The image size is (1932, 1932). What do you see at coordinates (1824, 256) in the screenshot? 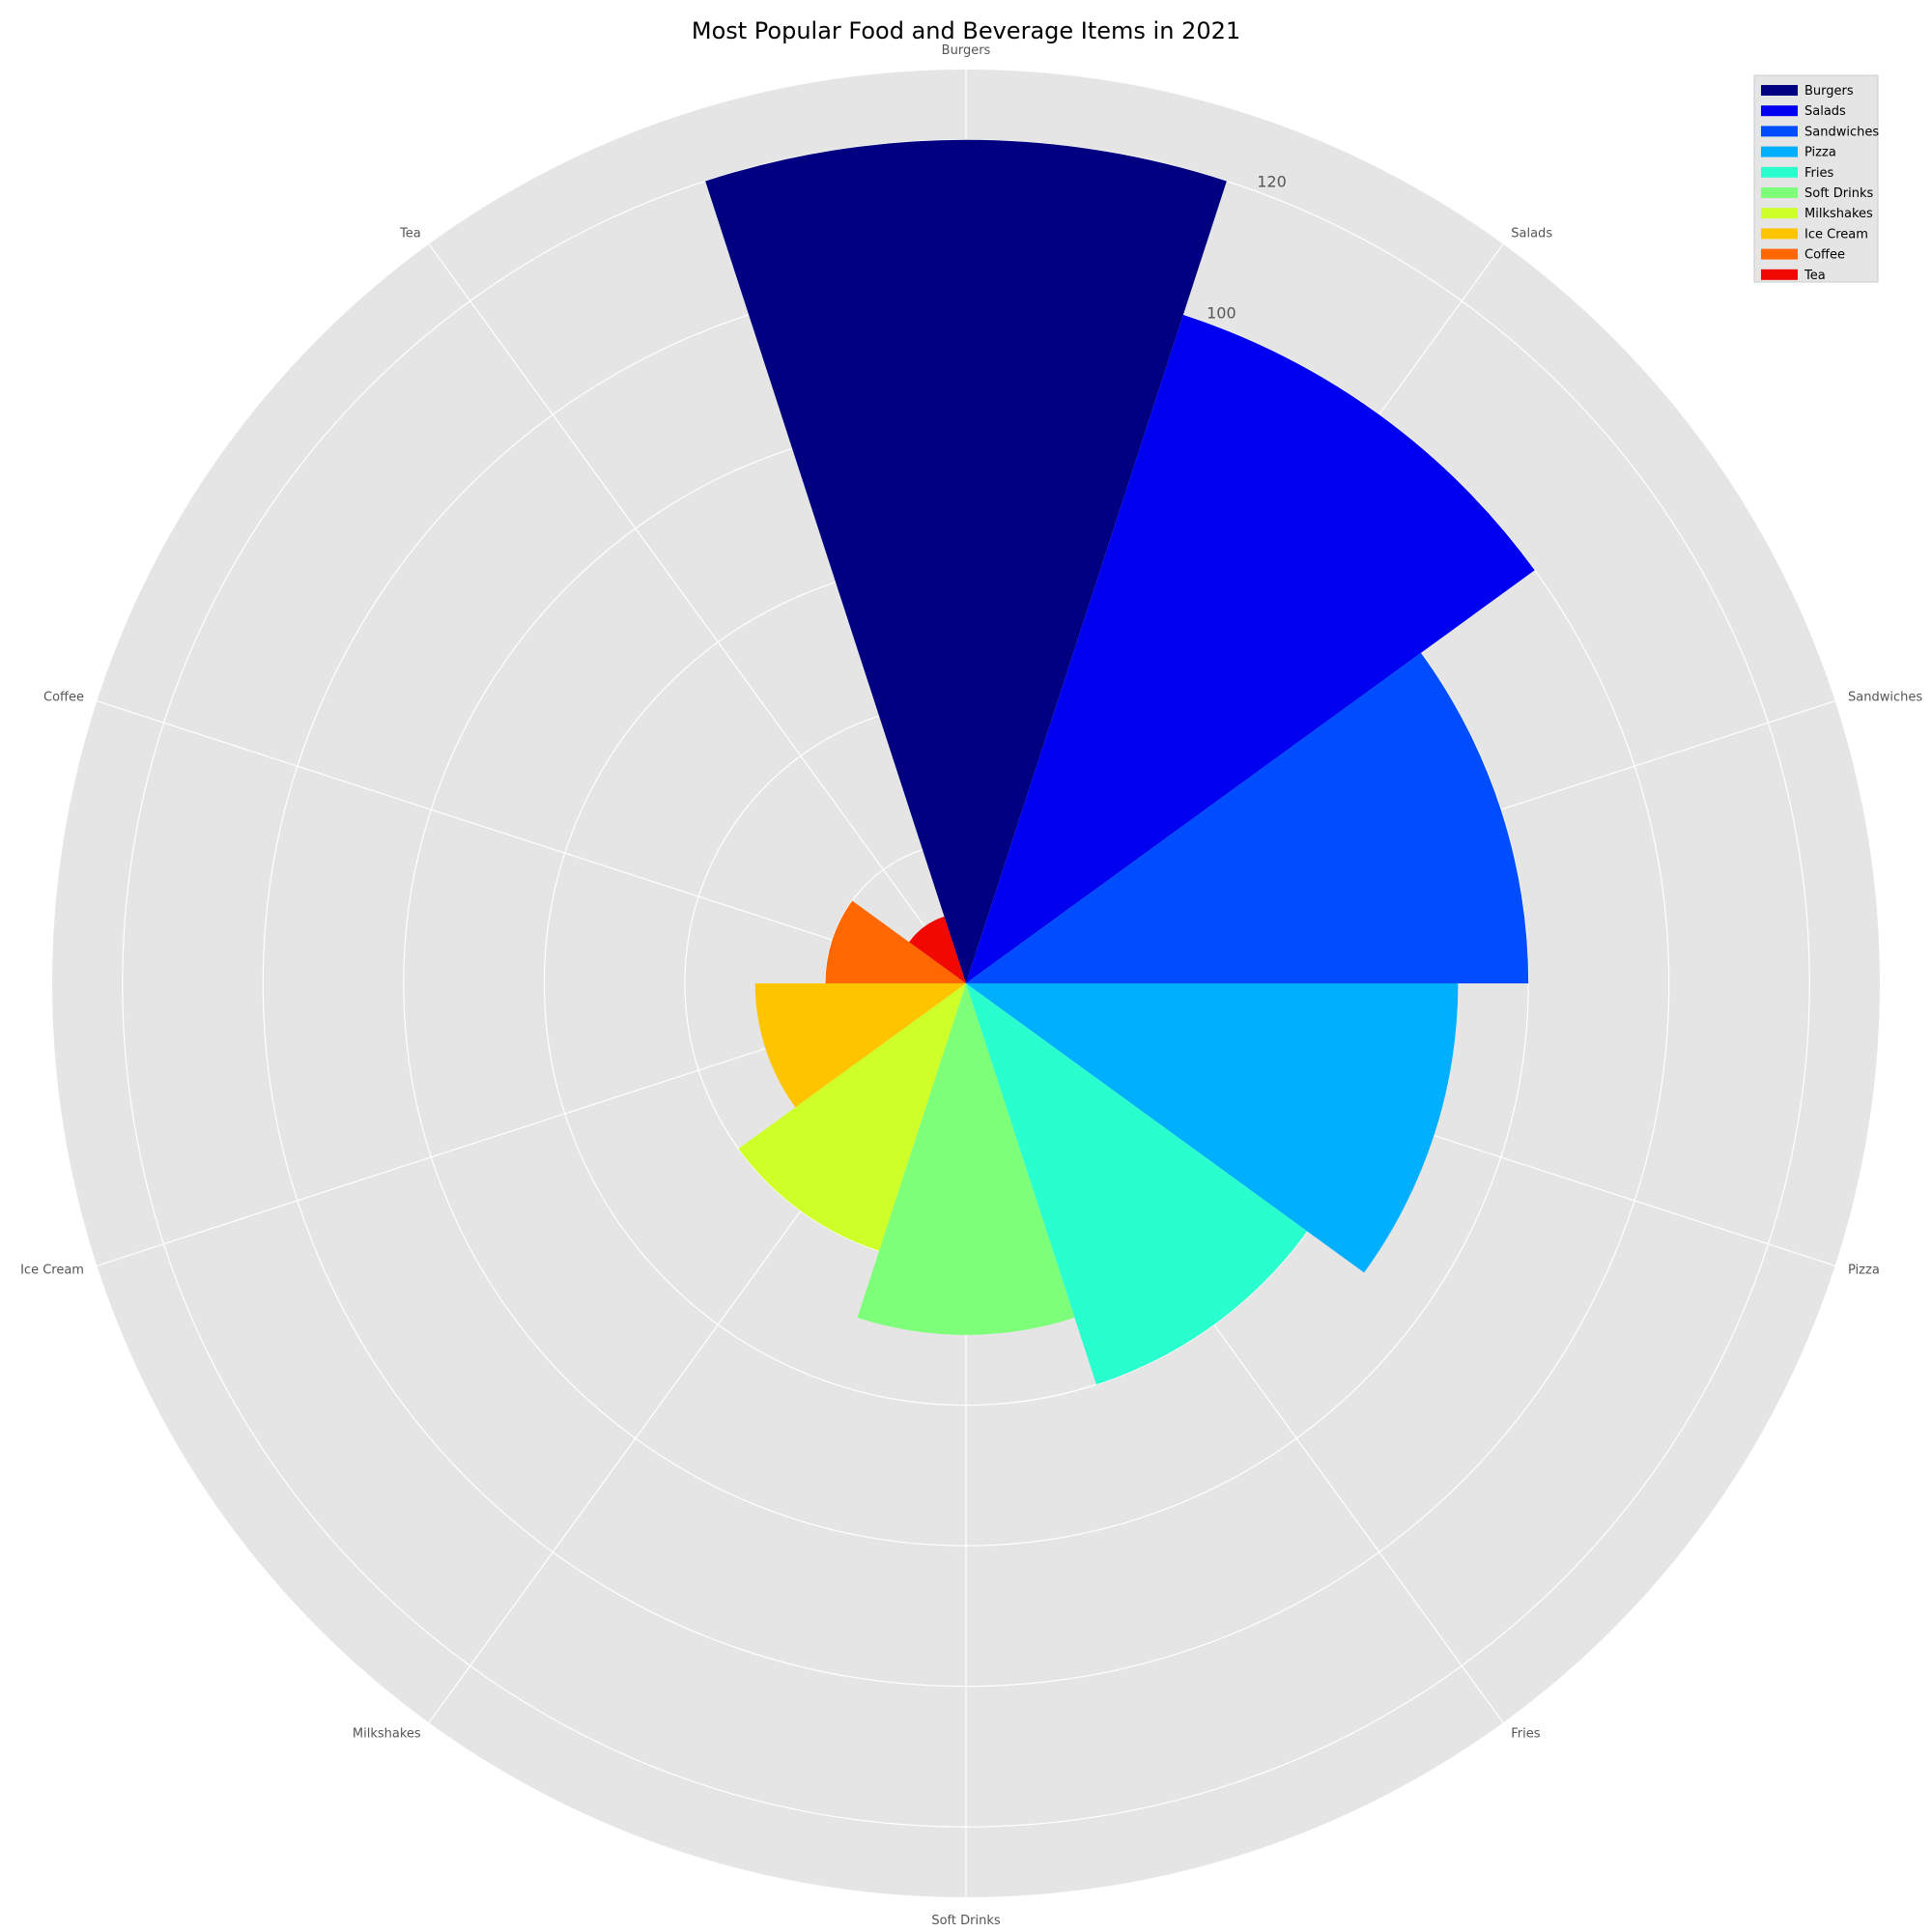
I see `legend-label-coffee: Coffee` at bounding box center [1824, 256].